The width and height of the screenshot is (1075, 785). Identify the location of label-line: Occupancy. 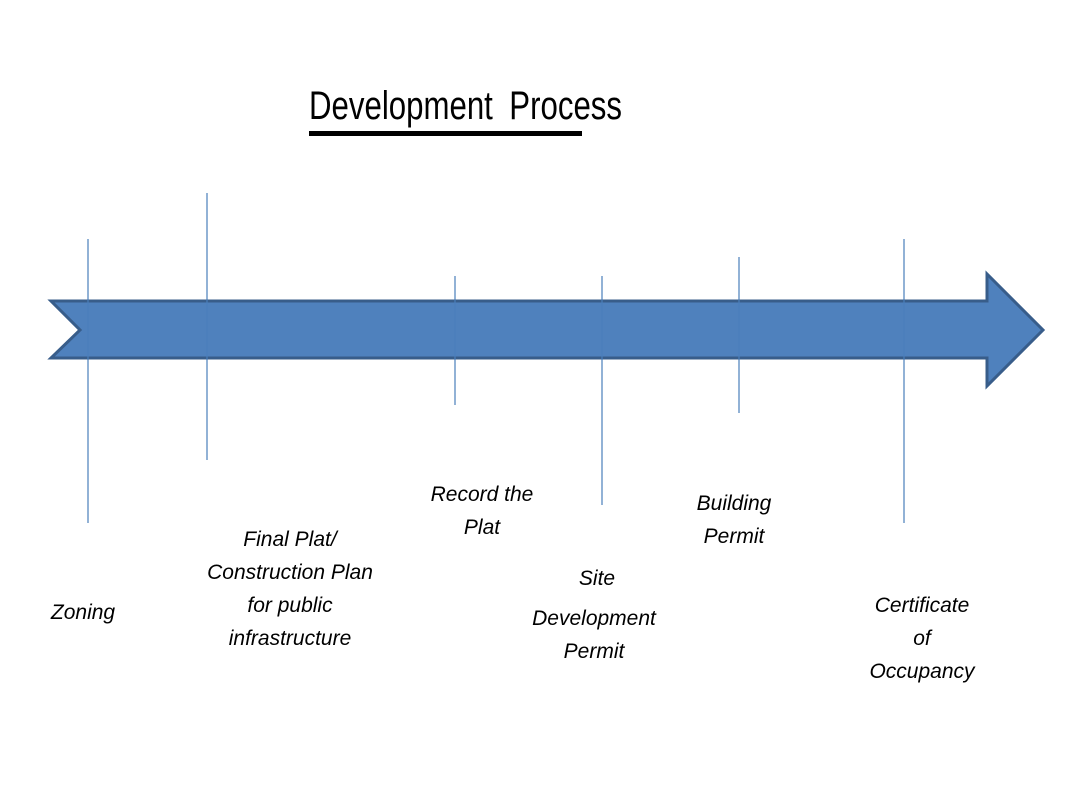
(922, 671).